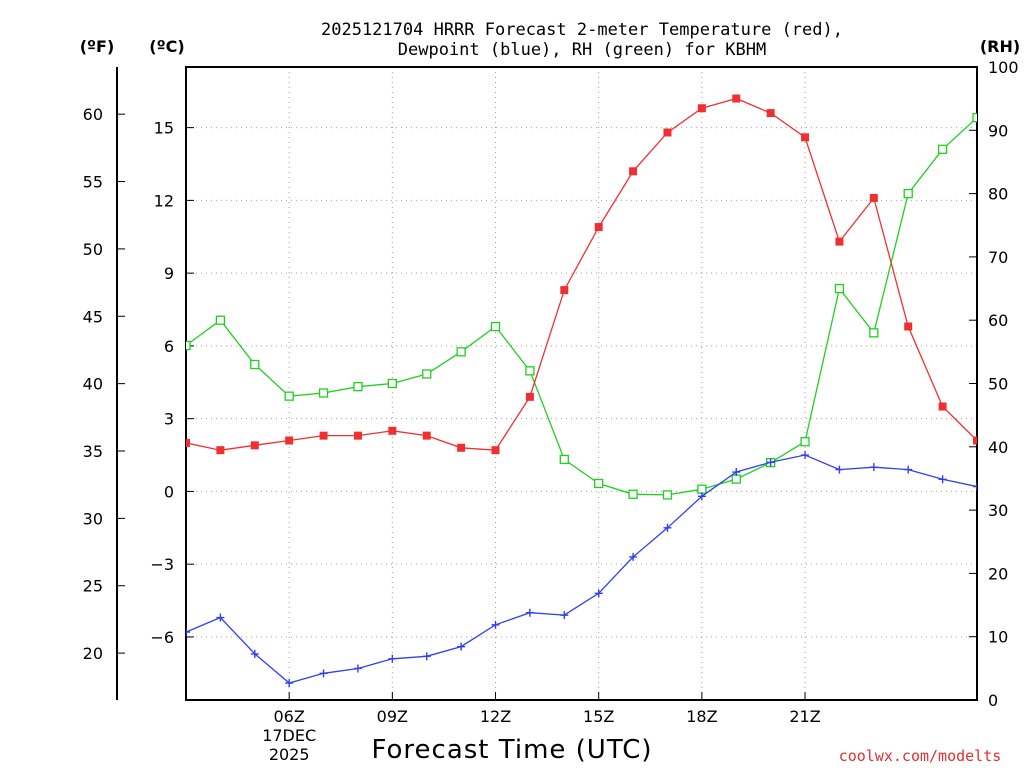  What do you see at coordinates (582, 50) in the screenshot?
I see `chart-title-line-2: Dewpoint (blue), RH (green) for KBHM` at bounding box center [582, 50].